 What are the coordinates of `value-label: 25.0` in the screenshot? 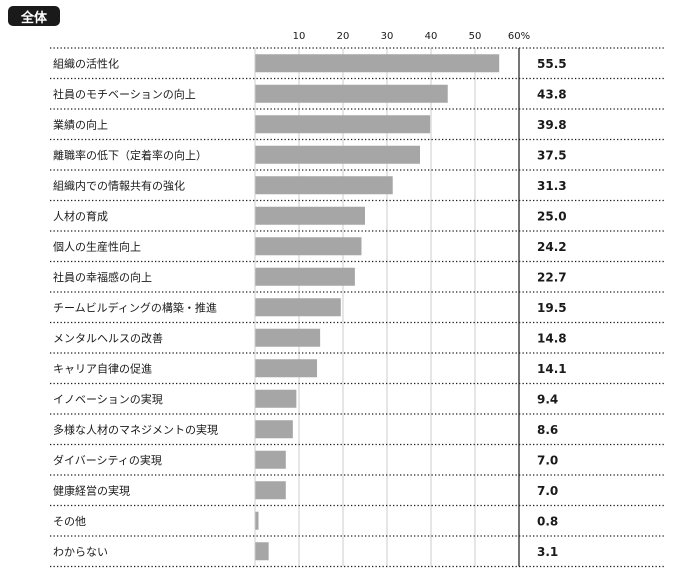 It's located at (552, 216).